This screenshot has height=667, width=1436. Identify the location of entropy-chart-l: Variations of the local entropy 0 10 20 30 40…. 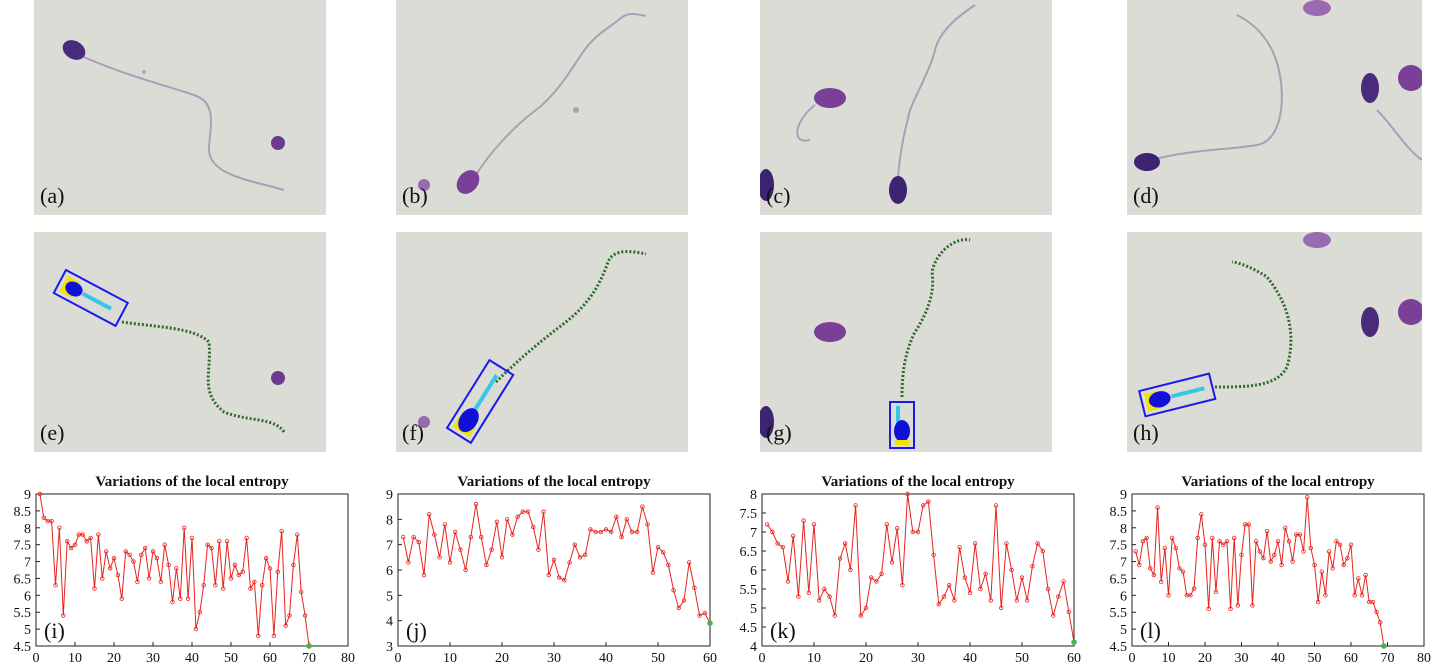
(1266, 568).